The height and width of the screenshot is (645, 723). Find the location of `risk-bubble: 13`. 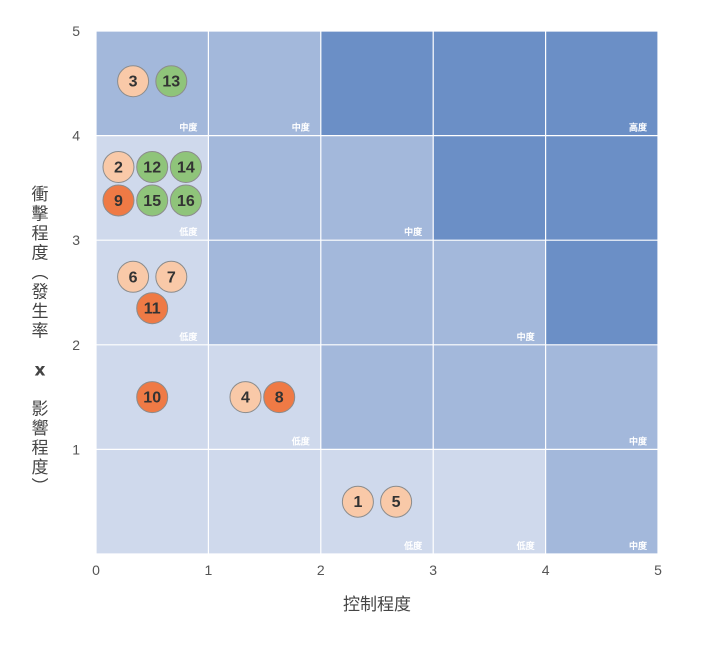

risk-bubble: 13 is located at coordinates (171, 81).